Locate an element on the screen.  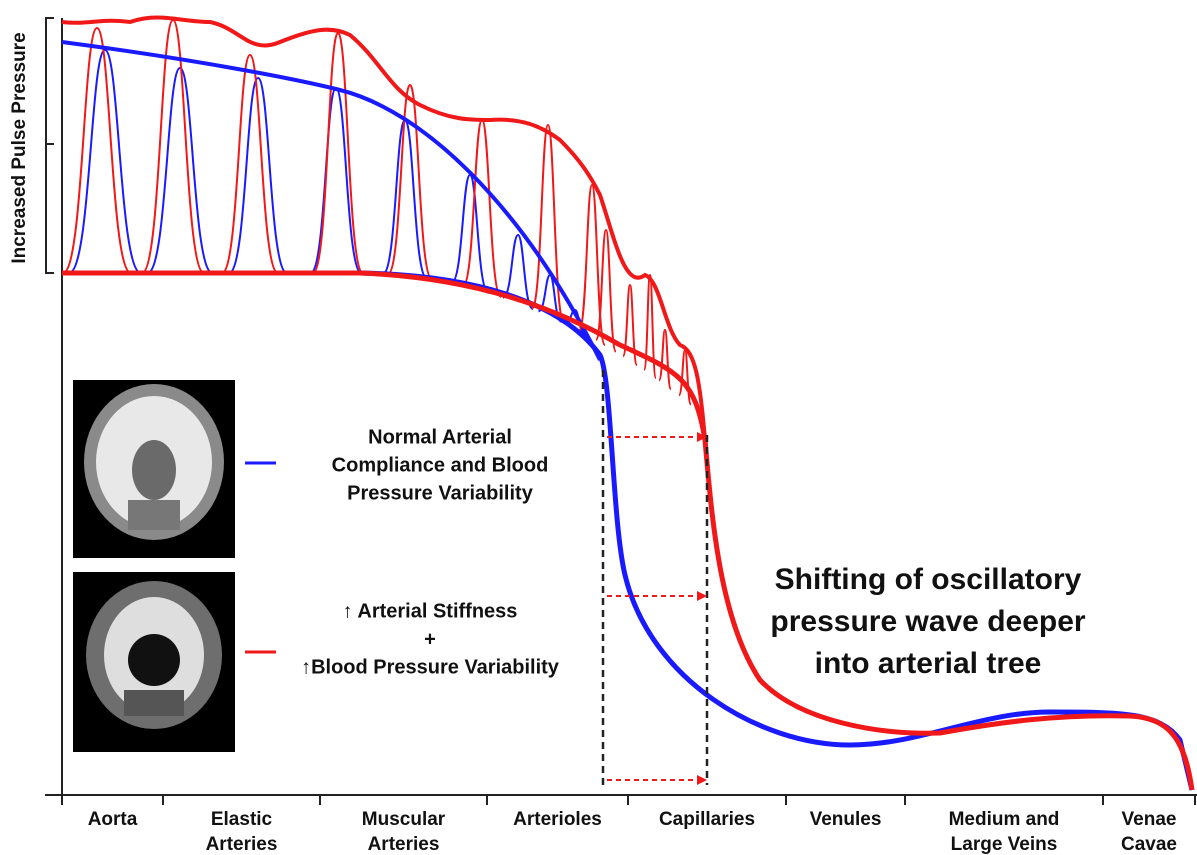
annotation-text: pressure wave deeper is located at coordinates (928, 621).